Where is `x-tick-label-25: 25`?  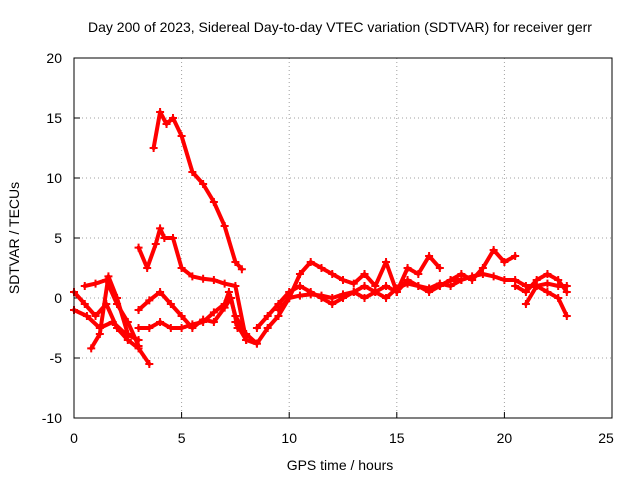
x-tick-label-25: 25 is located at coordinates (606, 438).